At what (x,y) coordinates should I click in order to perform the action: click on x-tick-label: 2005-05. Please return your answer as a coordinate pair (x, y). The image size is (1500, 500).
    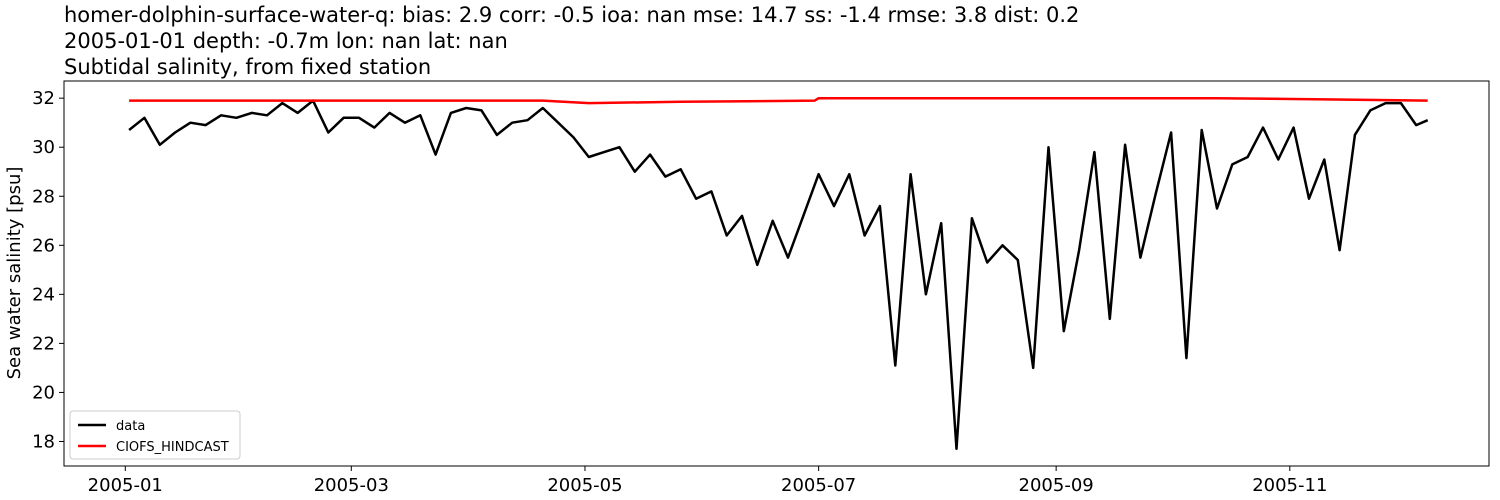
    Looking at the image, I should click on (584, 485).